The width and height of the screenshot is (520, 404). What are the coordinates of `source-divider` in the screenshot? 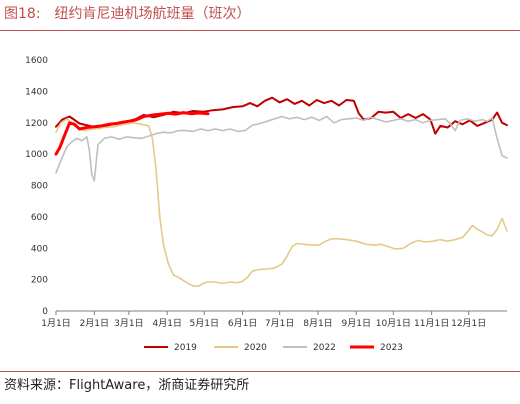 It's located at (260, 371).